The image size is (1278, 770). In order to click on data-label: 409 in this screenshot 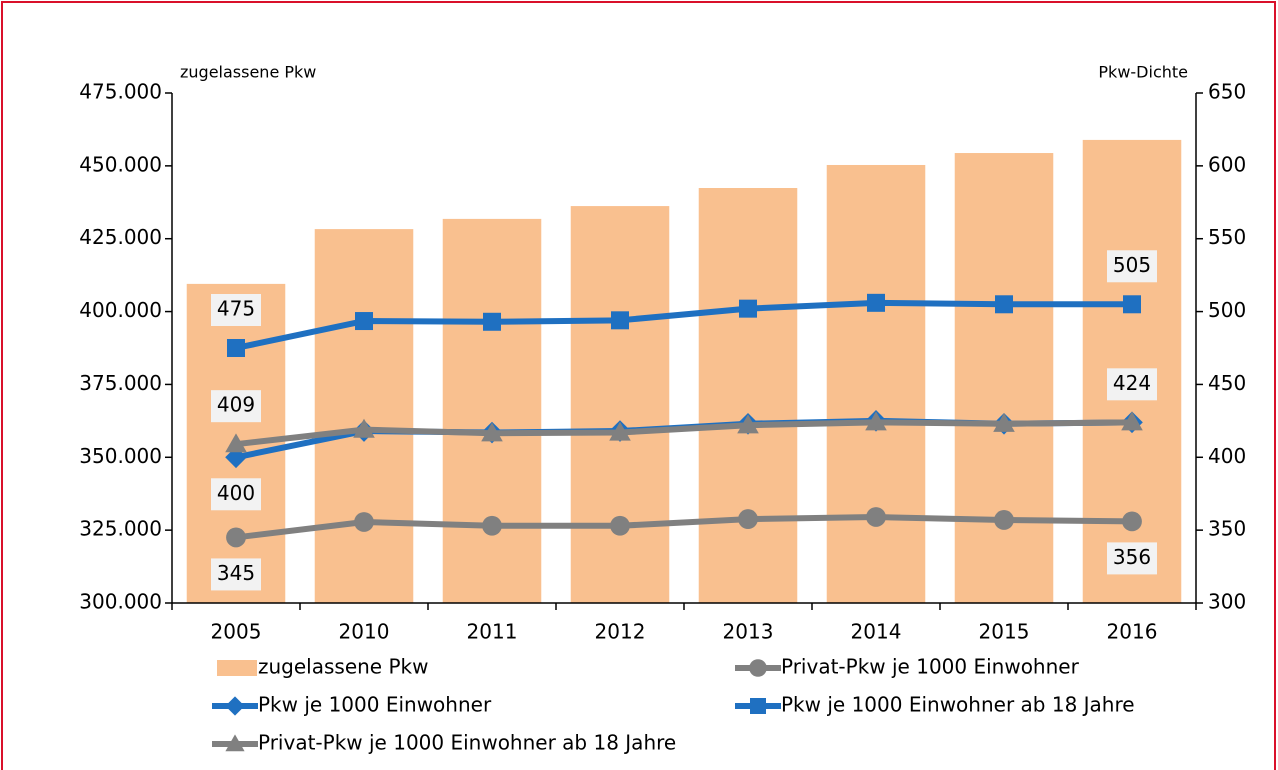, I will do `click(236, 405)`.